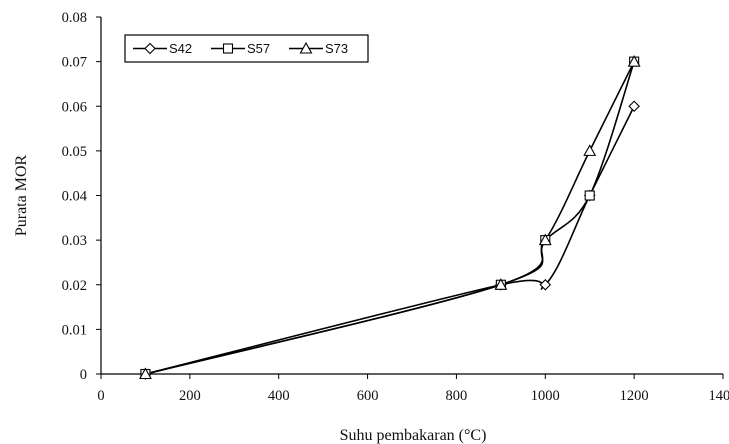 The image size is (729, 444). I want to click on y-tick-label: 0.06, so click(74, 107).